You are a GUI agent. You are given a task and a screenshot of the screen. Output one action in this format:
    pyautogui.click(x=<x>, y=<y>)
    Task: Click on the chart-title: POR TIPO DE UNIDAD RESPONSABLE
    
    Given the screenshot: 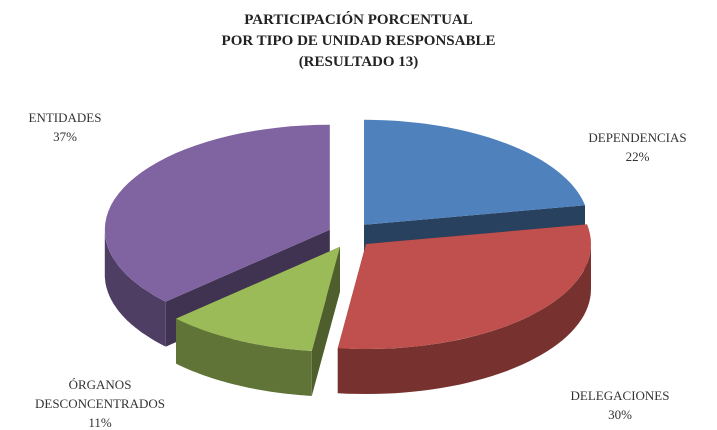 What is the action you would take?
    pyautogui.click(x=358, y=41)
    